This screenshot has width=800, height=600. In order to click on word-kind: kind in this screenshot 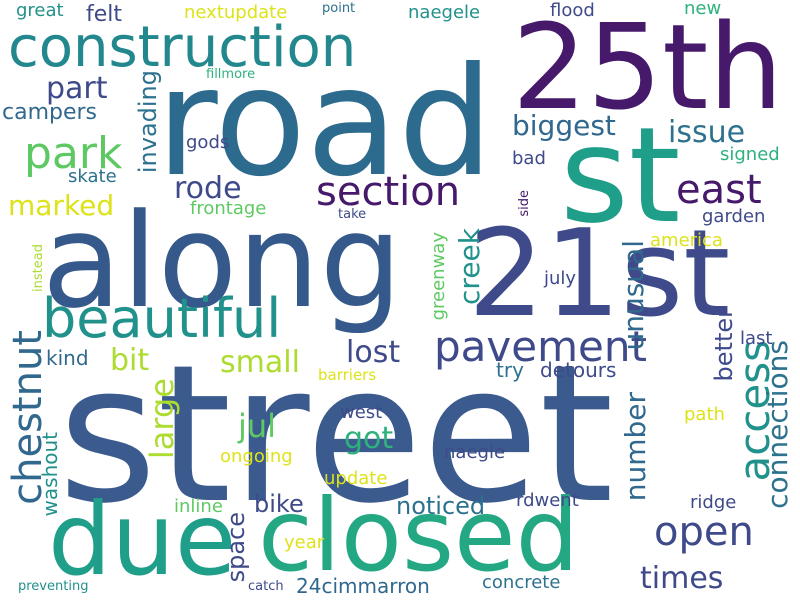, I will do `click(67, 358)`.